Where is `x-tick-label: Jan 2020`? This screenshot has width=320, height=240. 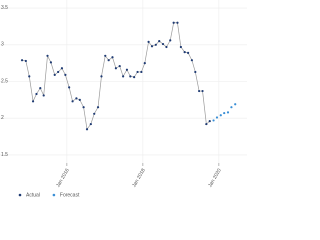 x-tick-label: Jan 2020 is located at coordinates (215, 177).